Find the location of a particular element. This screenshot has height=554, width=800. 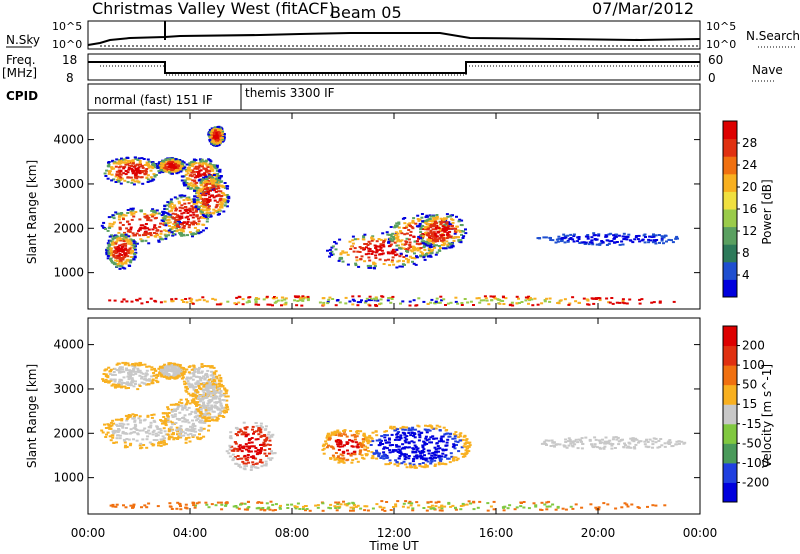

date-label: 07/Mar/2012 is located at coordinates (643, 9).